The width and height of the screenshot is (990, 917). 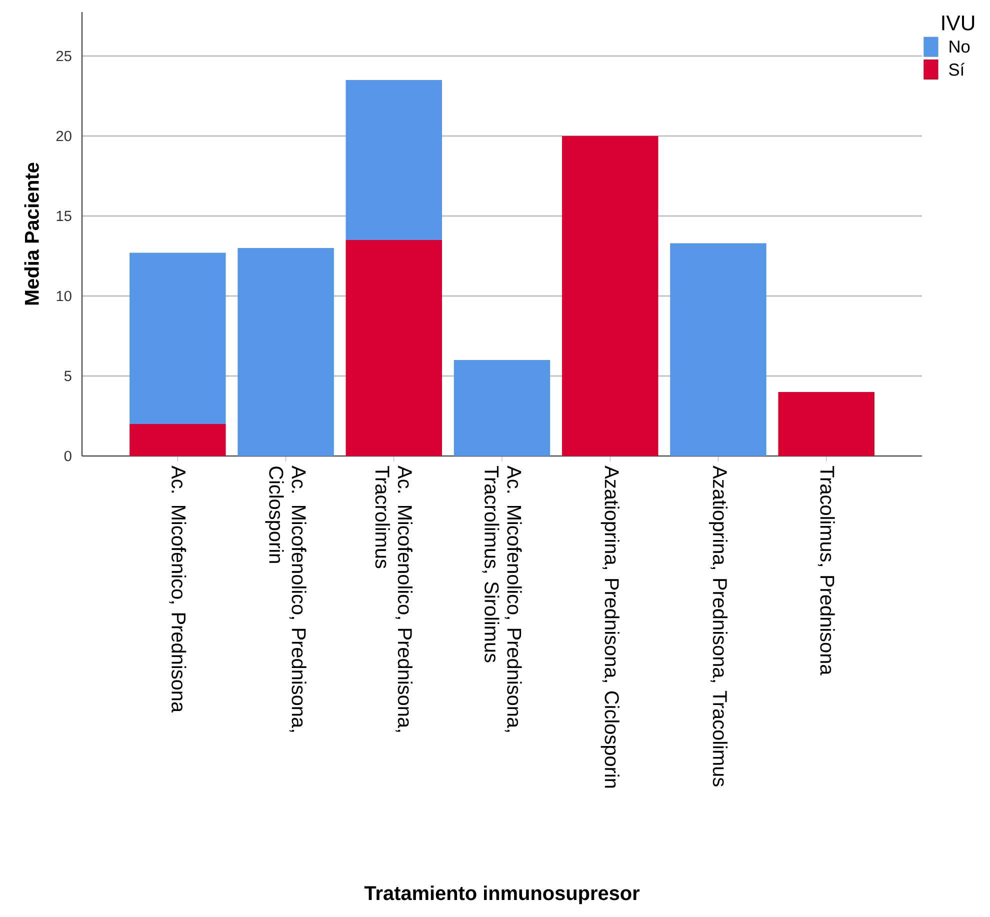 What do you see at coordinates (64, 296) in the screenshot?
I see `y-tick-label: 10` at bounding box center [64, 296].